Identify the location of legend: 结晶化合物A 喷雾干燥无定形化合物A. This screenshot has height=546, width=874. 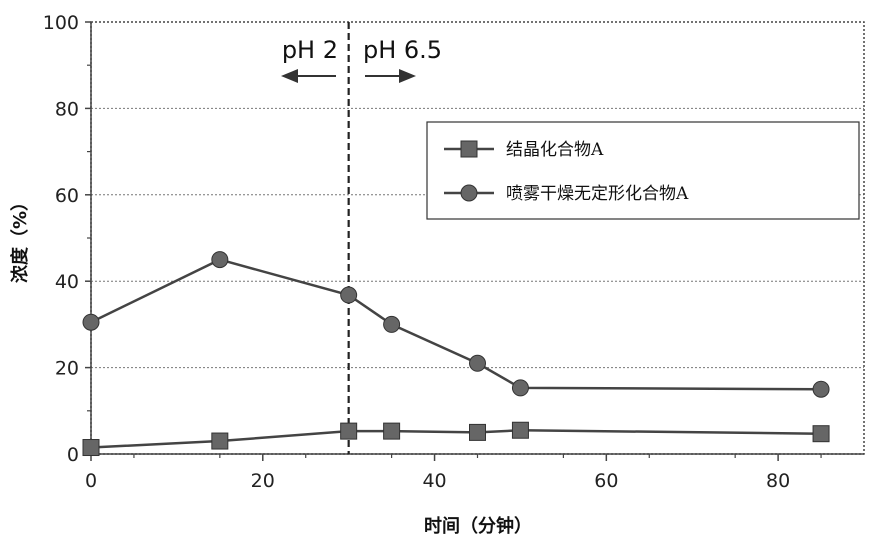
(643, 170).